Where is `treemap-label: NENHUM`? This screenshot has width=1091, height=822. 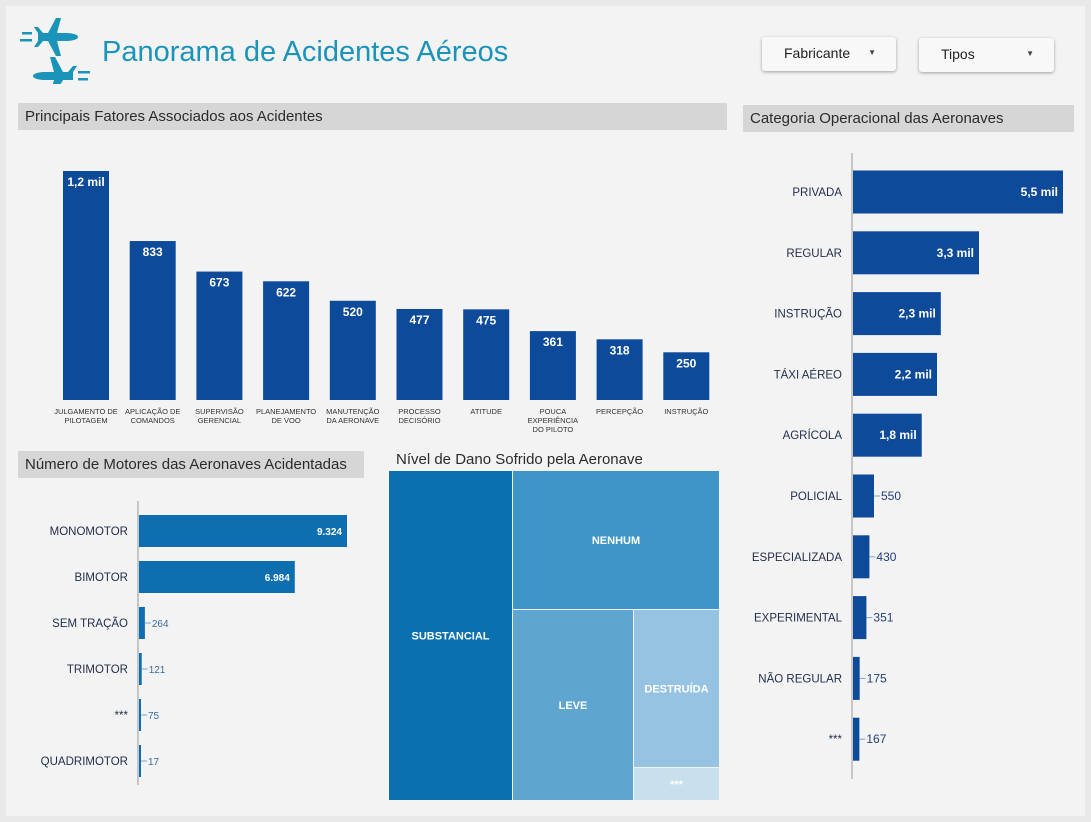 treemap-label: NENHUM is located at coordinates (616, 541).